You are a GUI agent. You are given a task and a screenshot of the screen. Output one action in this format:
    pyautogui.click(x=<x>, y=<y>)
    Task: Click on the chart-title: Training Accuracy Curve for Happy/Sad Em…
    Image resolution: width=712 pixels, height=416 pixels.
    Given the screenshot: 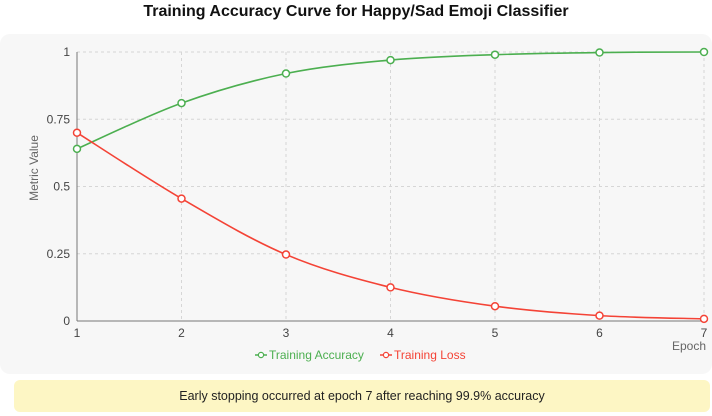 What is the action you would take?
    pyautogui.click(x=356, y=11)
    